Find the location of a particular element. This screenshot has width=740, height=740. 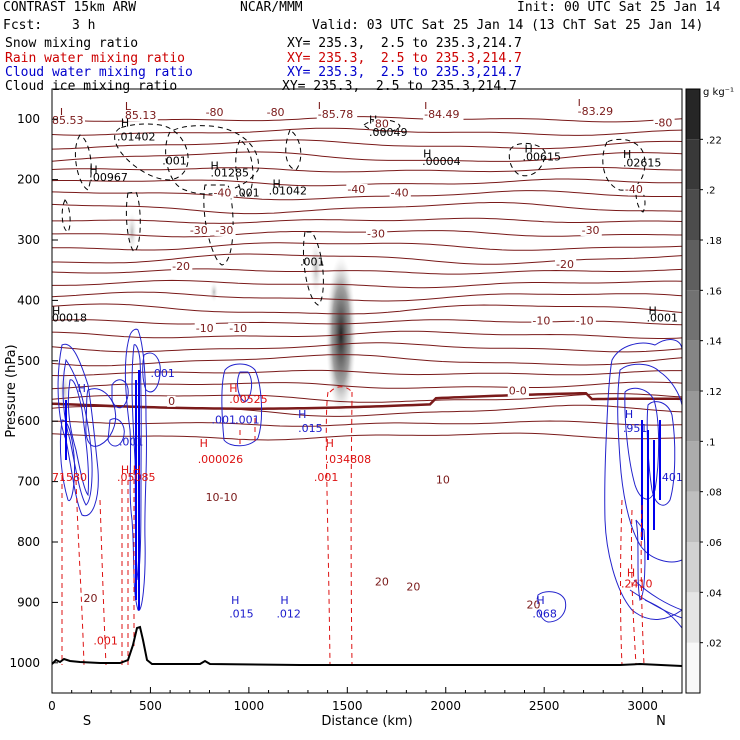

colorbar-tick-label: .18 is located at coordinates (714, 241).